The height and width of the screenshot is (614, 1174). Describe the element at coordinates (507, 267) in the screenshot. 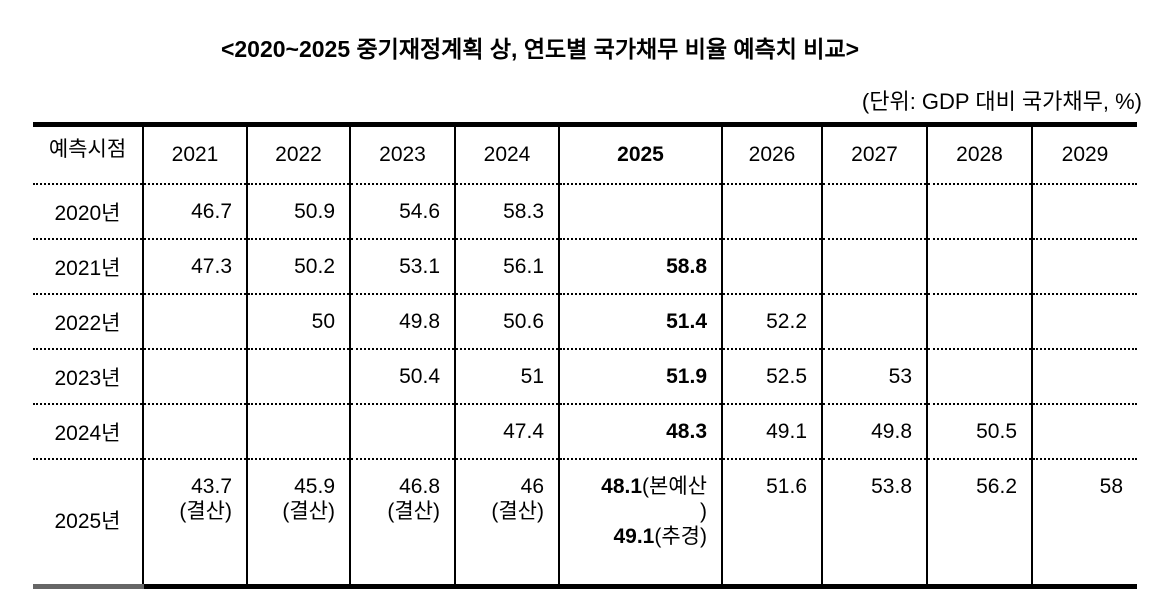

I see `cell: 56.1` at that location.